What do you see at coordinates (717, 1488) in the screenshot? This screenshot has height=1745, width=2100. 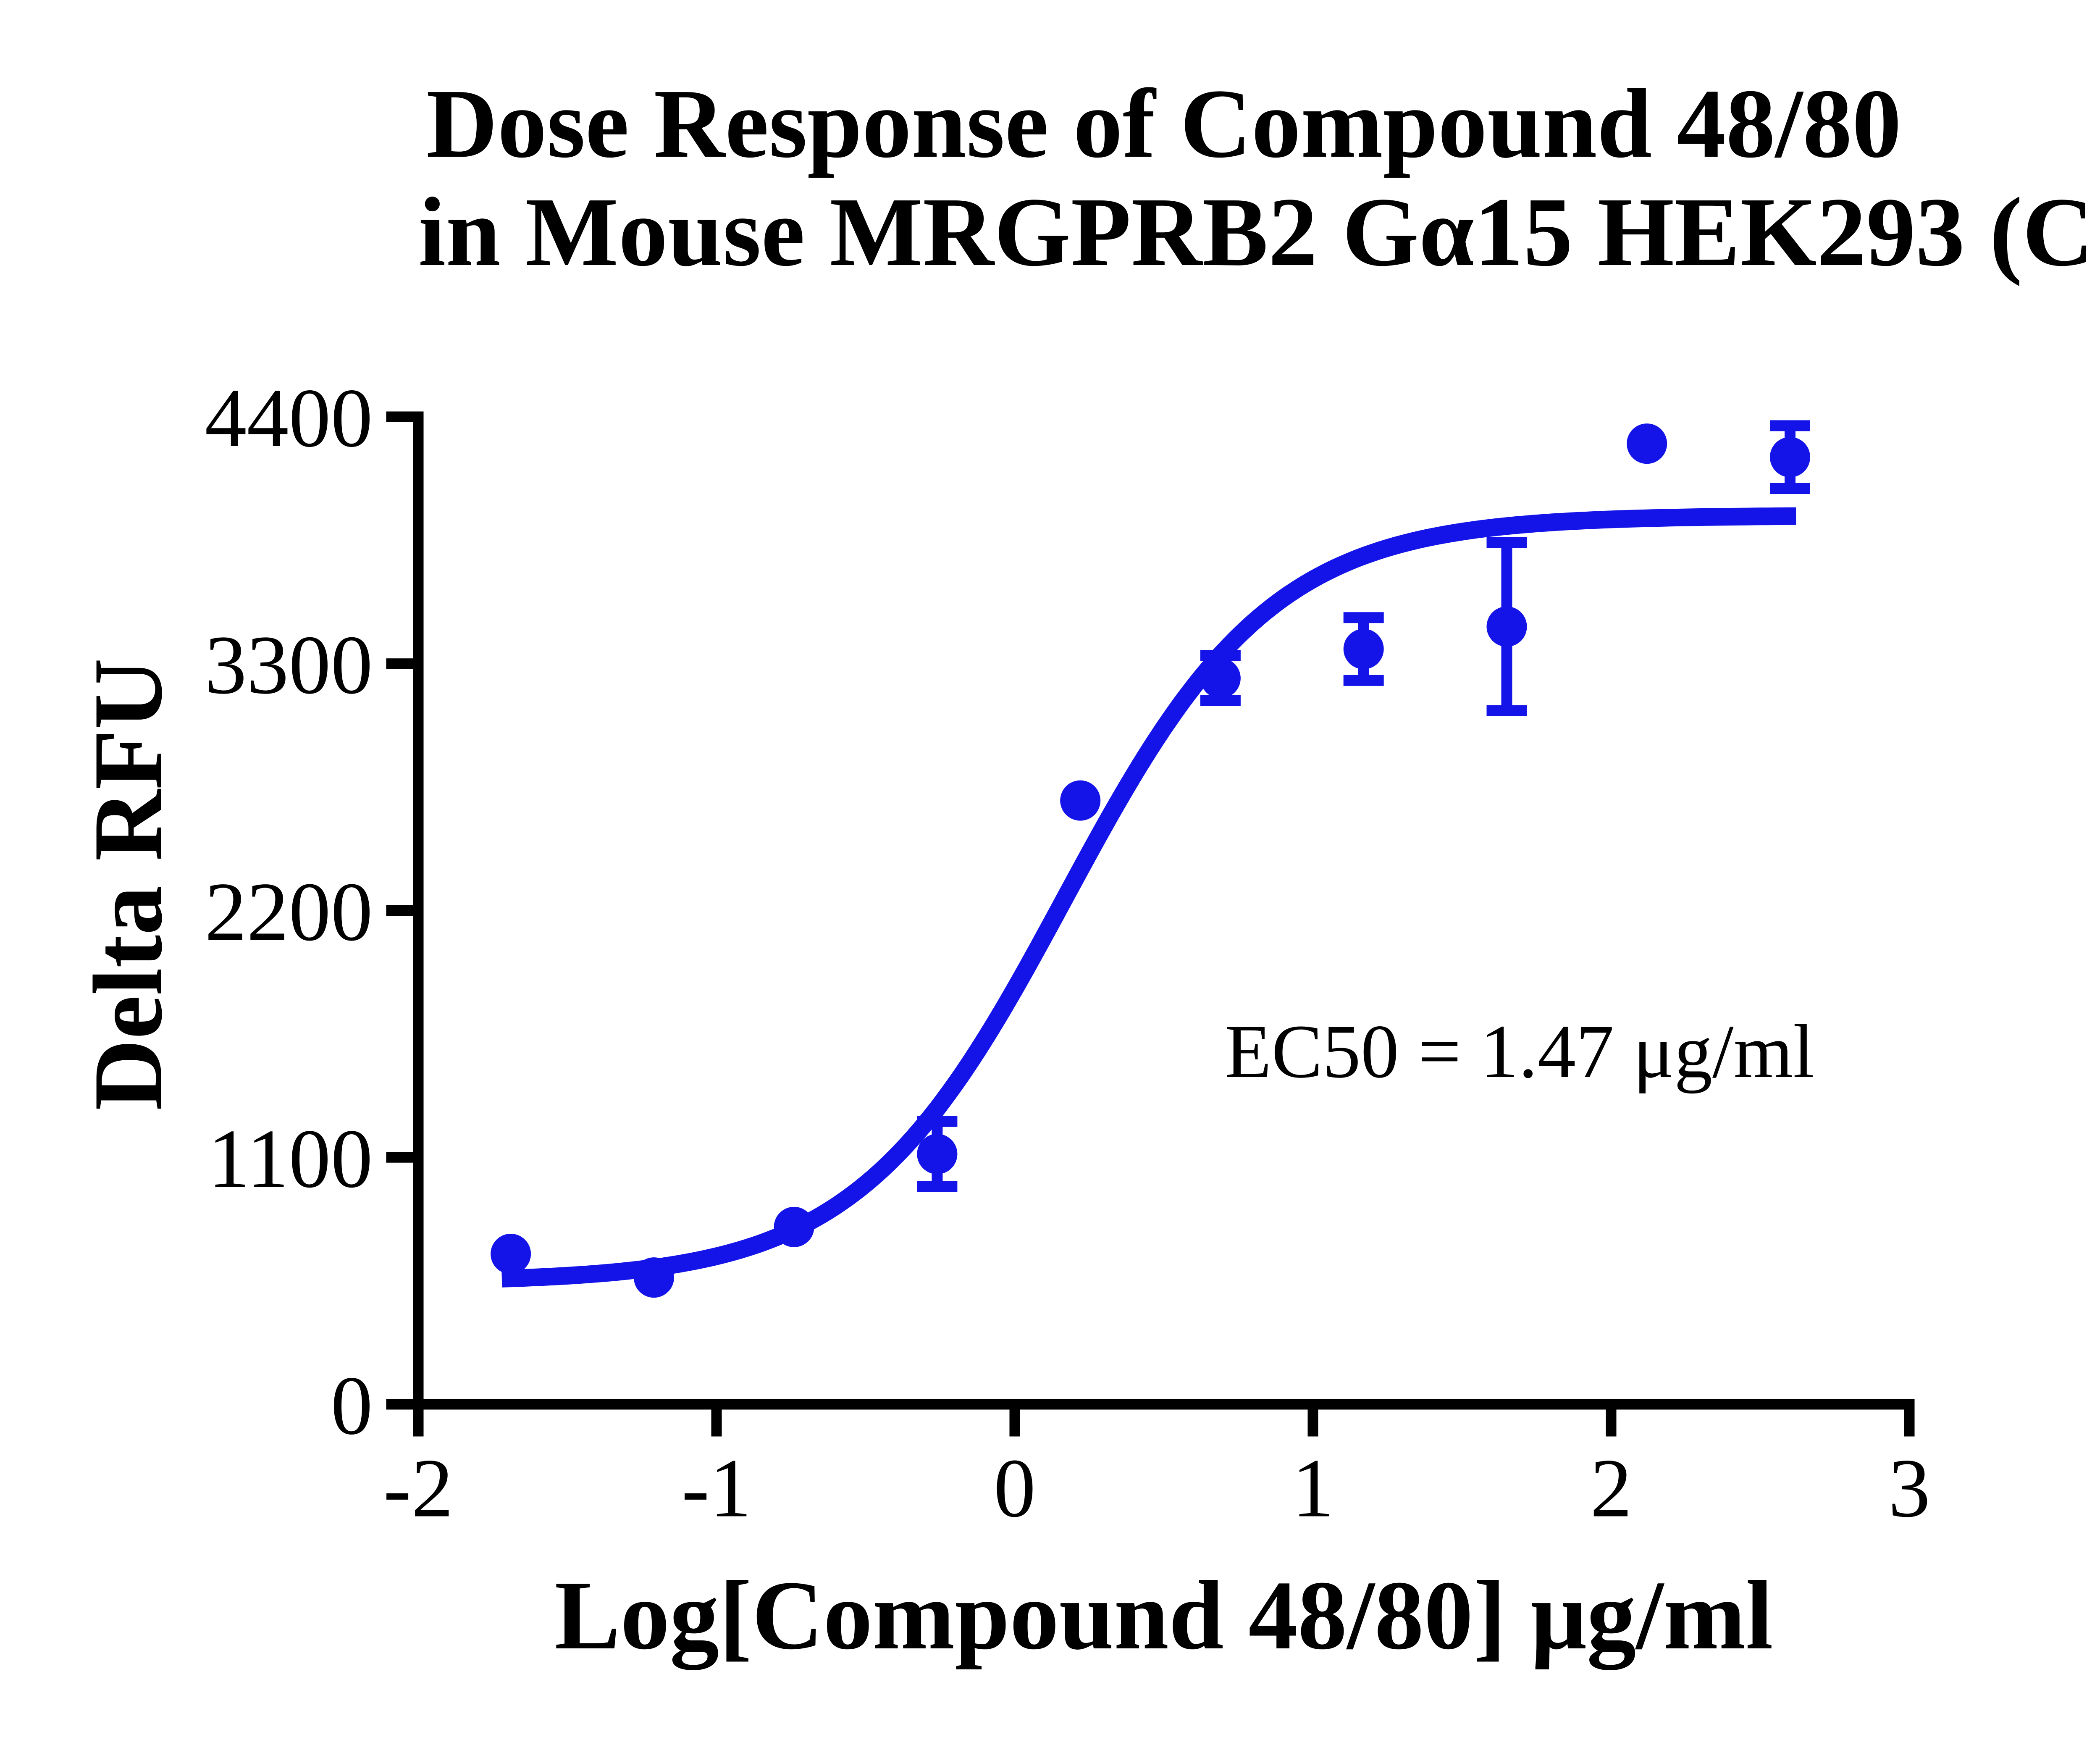 I see `x-tick-label: -1` at bounding box center [717, 1488].